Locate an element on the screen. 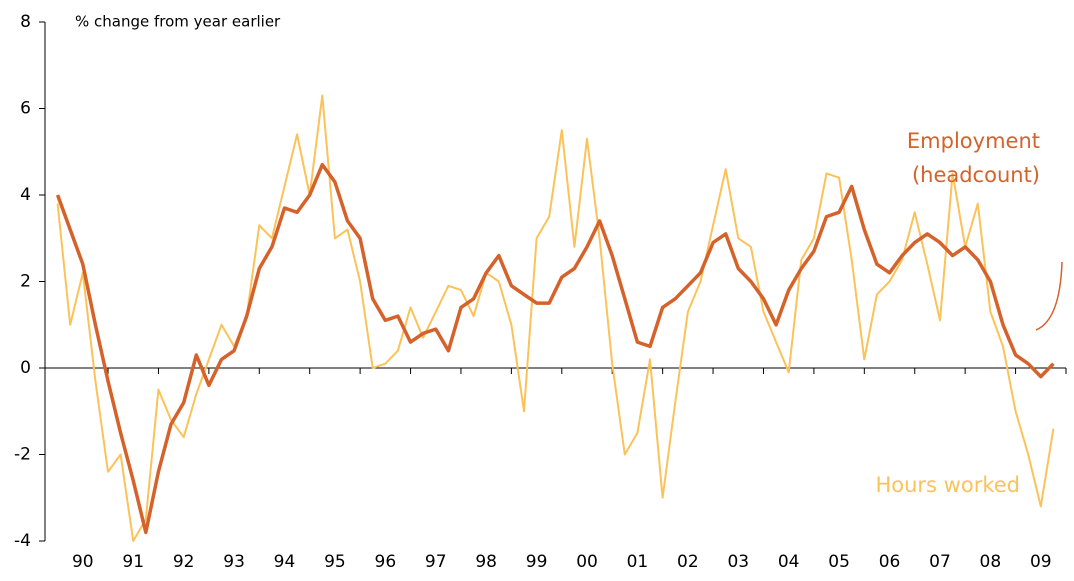 This screenshot has height=581, width=1074. y-tick-label: -2 is located at coordinates (22, 455).